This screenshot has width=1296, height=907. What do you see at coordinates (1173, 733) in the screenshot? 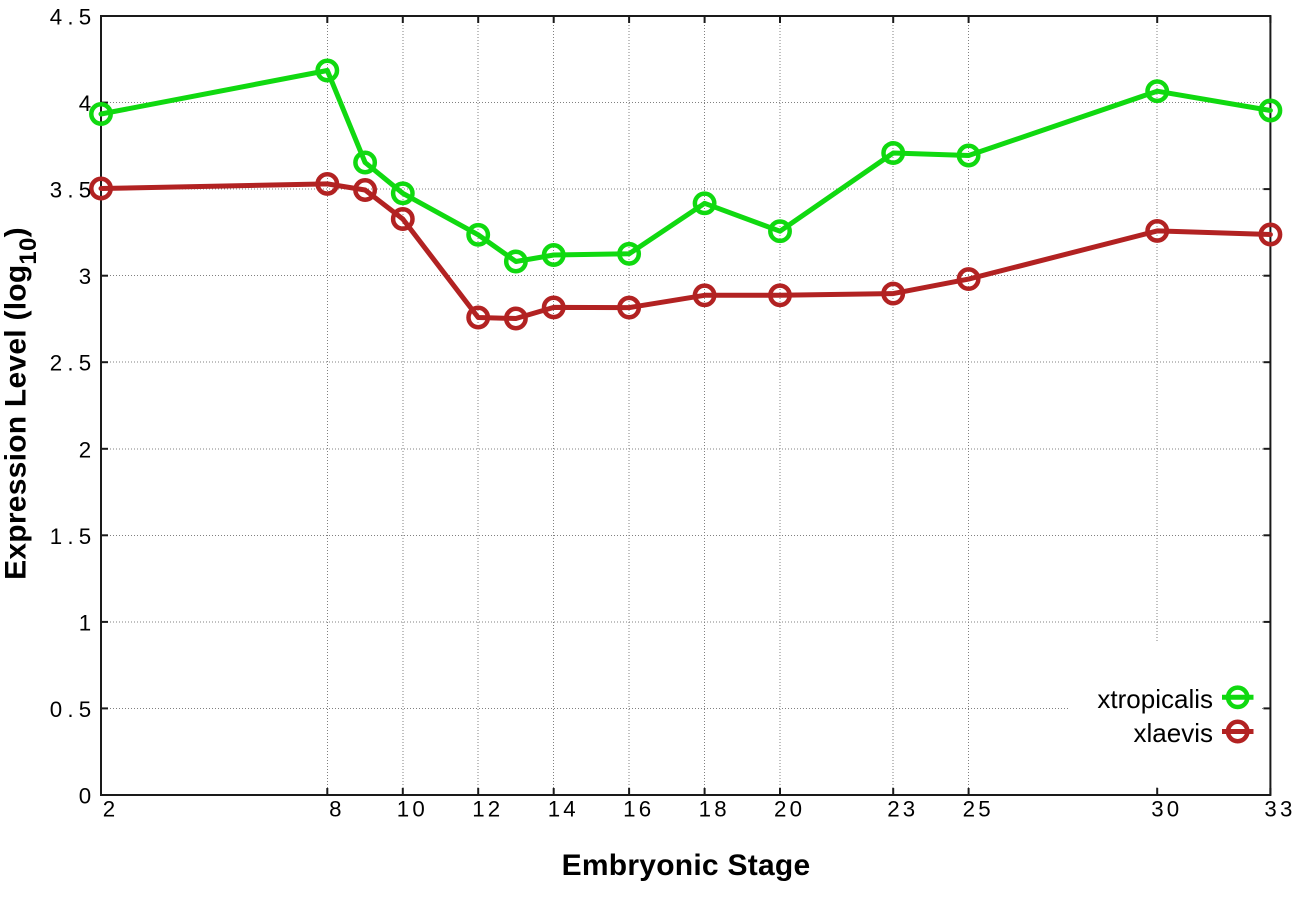
I see `svg-text: xlaevis` at bounding box center [1173, 733].